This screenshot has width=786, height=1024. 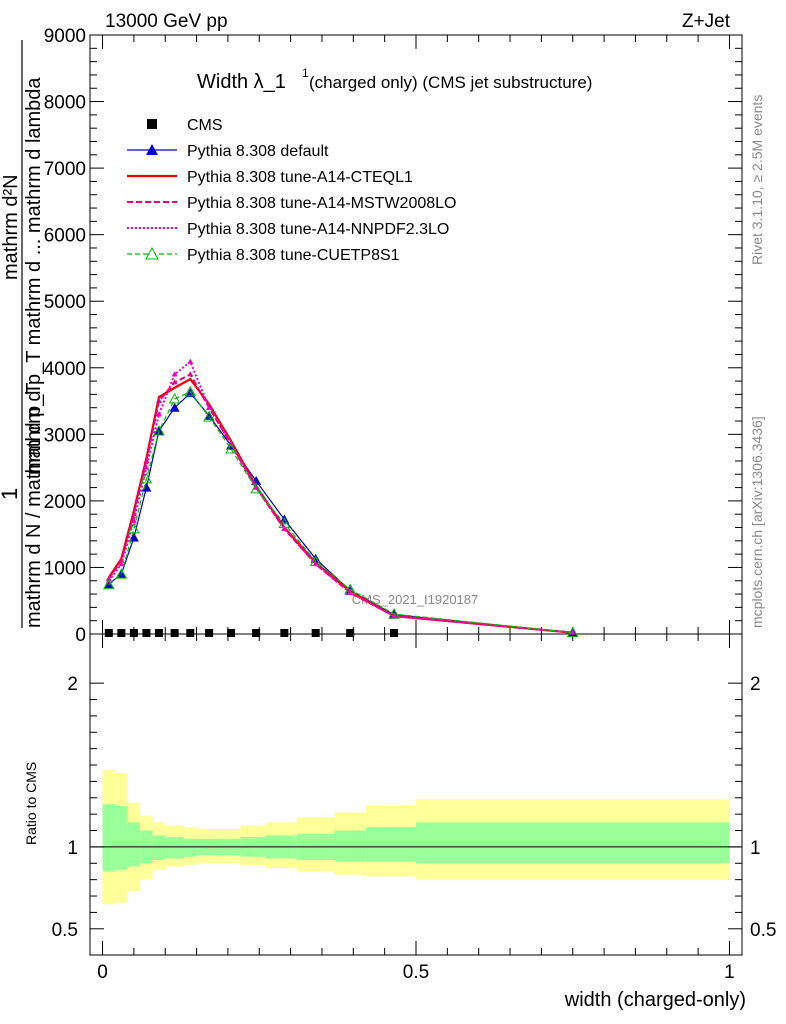 I want to click on cms-data-points, so click(x=251, y=633).